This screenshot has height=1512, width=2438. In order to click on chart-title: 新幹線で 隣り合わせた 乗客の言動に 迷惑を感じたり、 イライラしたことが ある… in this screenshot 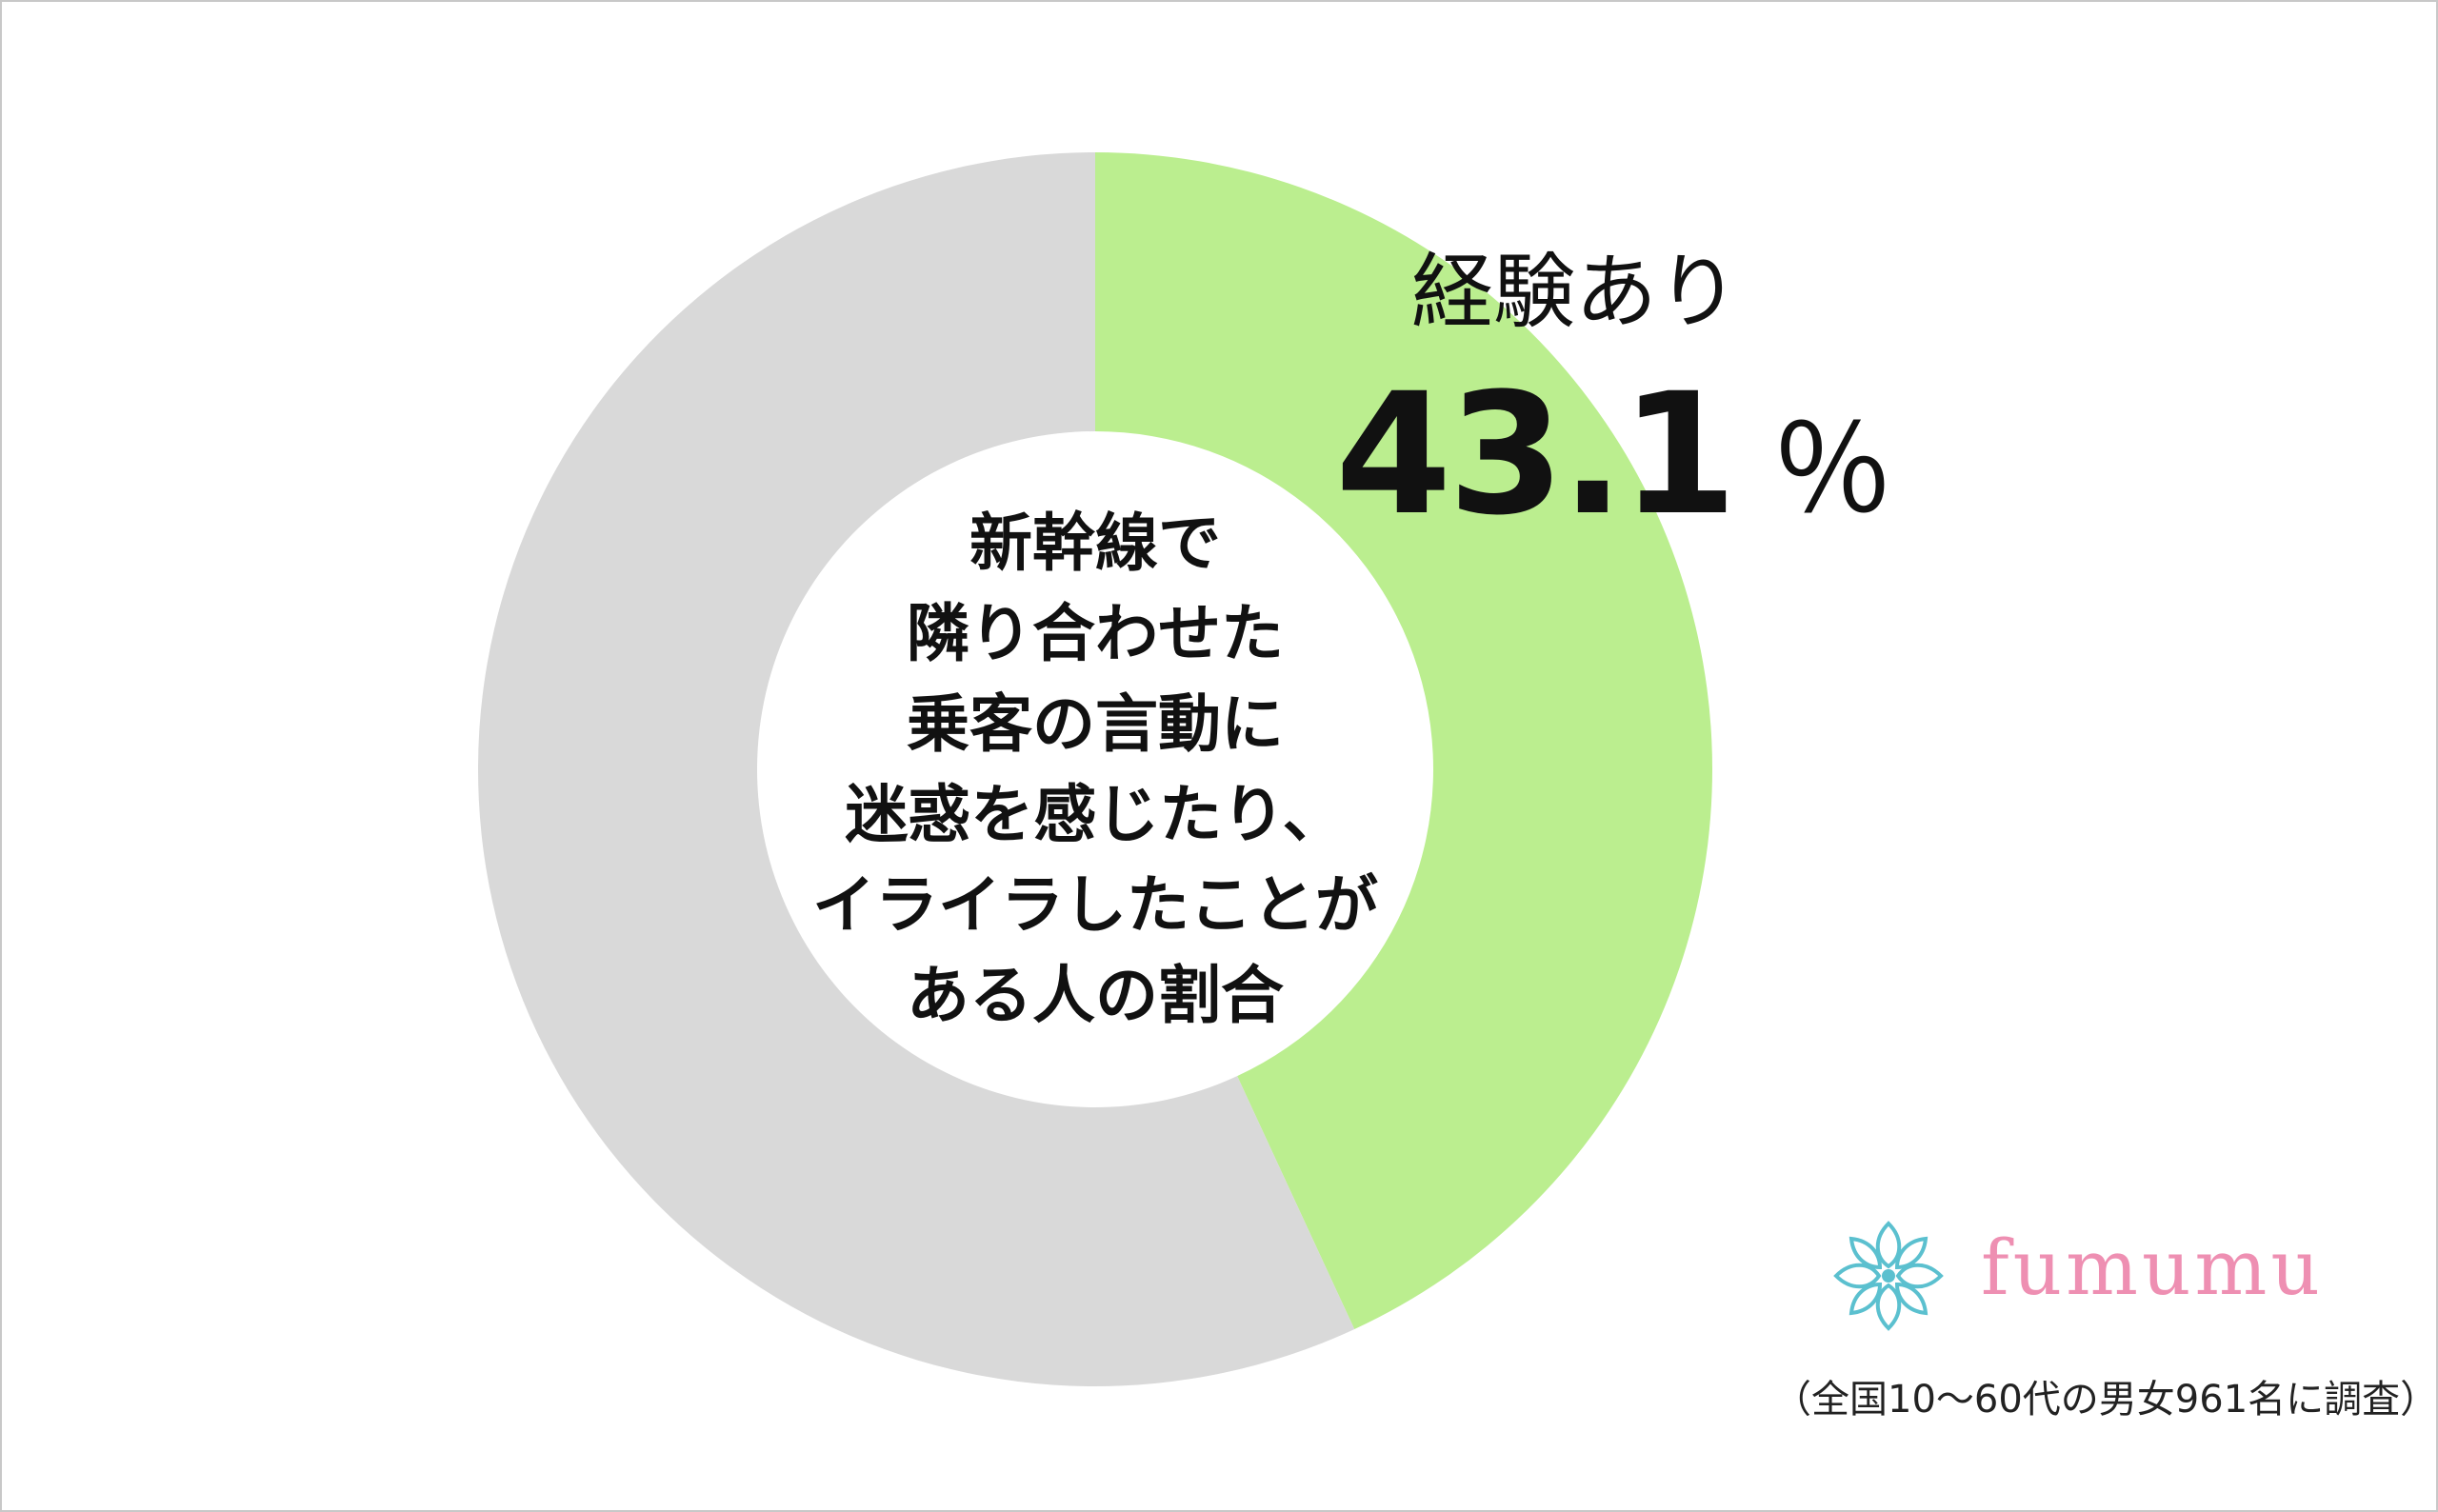, I will do `click(1095, 769)`.